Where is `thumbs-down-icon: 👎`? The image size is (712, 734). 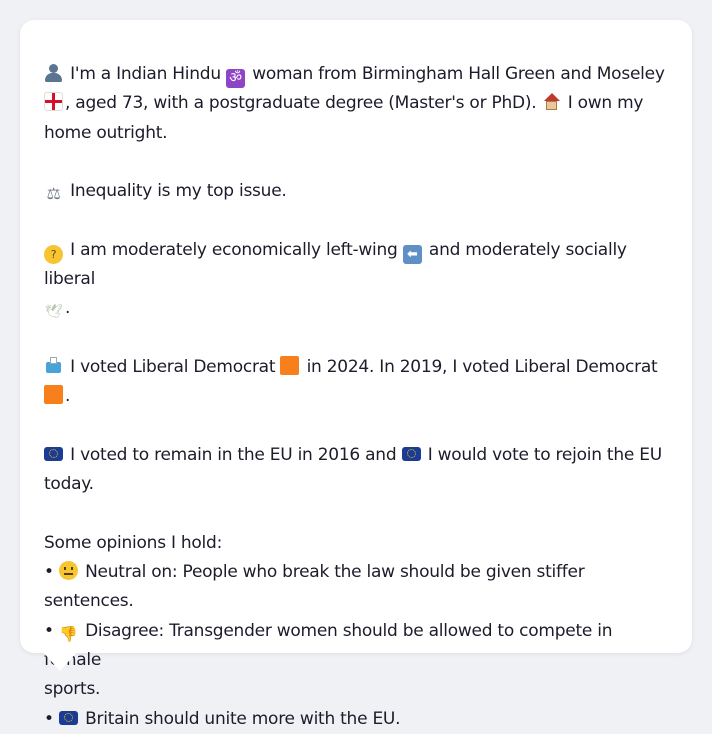 thumbs-down-icon: 👎 is located at coordinates (68, 633).